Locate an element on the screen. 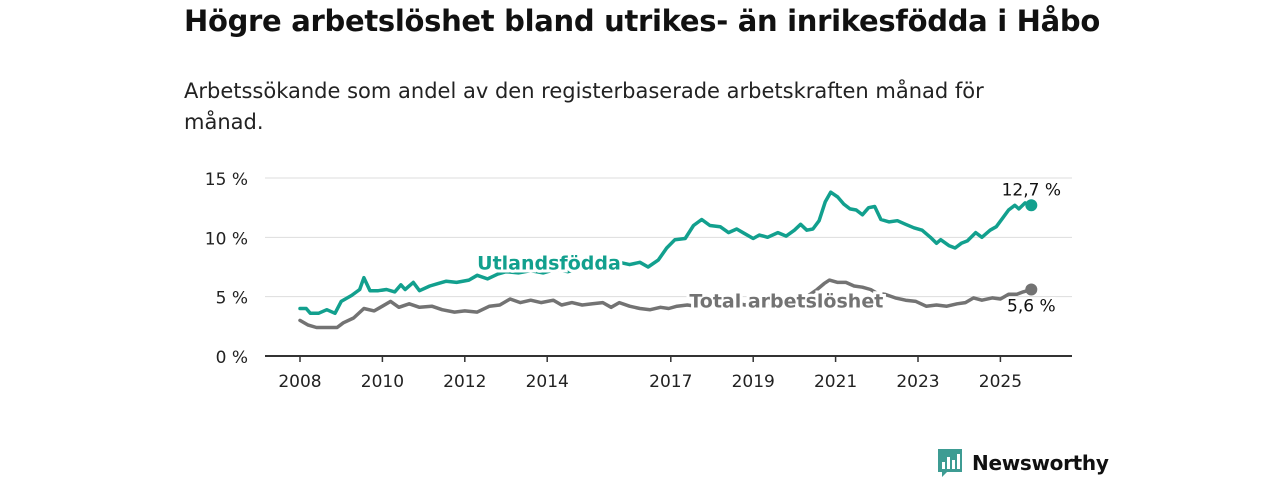  x-tick-label: 2012 is located at coordinates (464, 382).